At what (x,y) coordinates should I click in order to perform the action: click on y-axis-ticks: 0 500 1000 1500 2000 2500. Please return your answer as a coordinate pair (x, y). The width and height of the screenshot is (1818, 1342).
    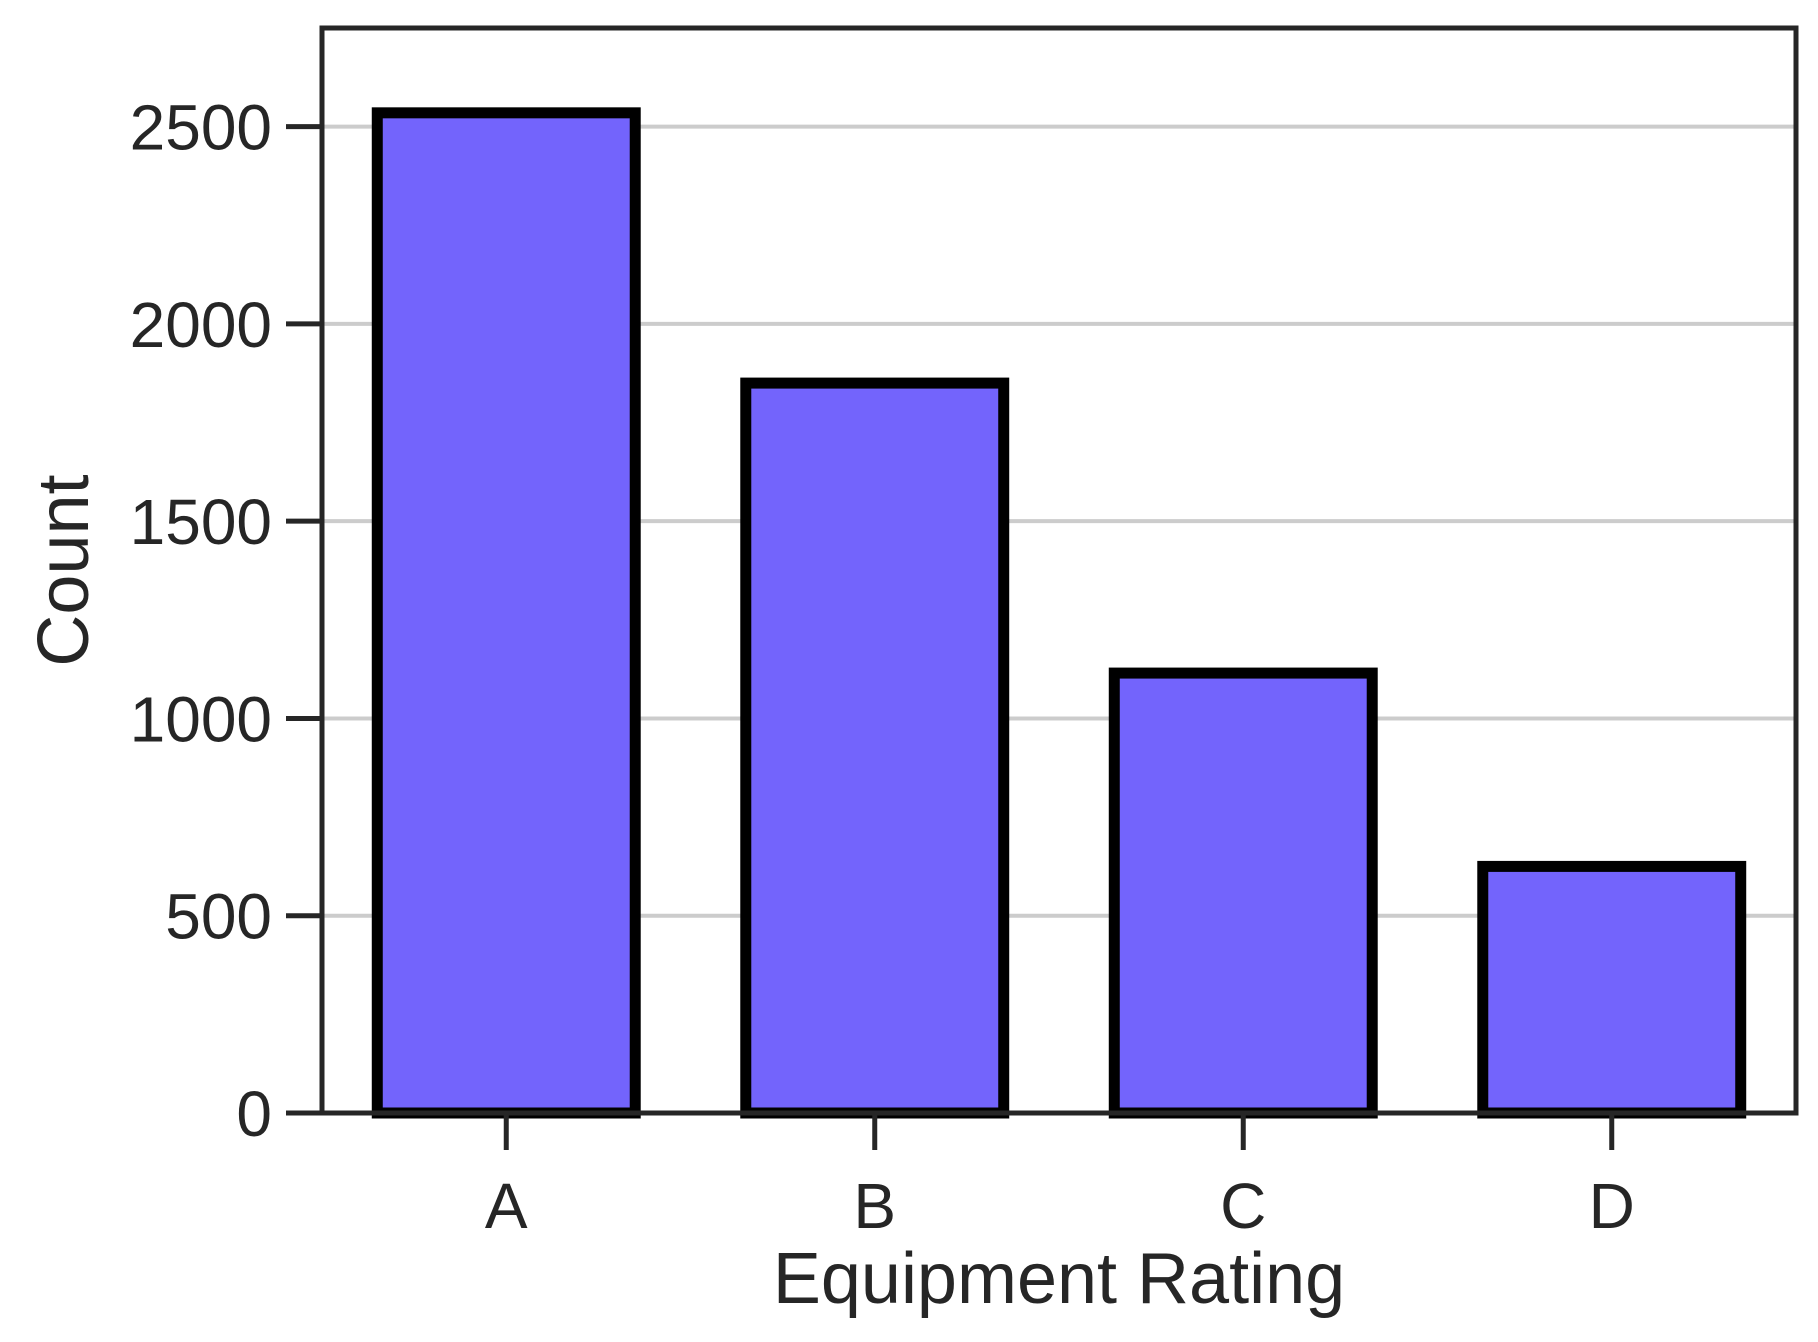
    Looking at the image, I should click on (226, 621).